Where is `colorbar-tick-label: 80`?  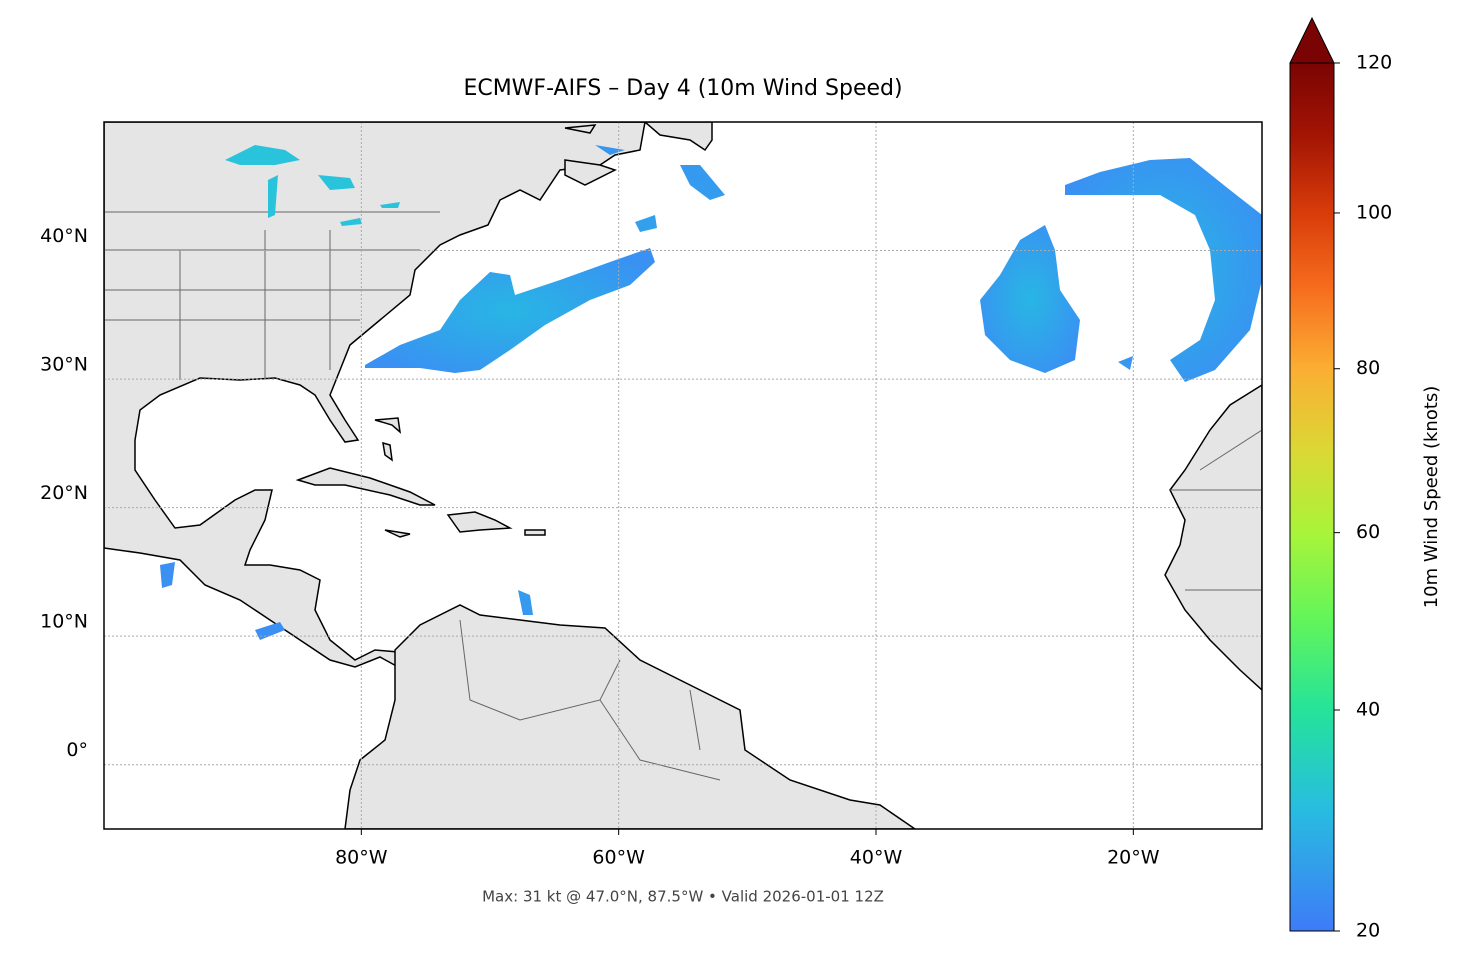 colorbar-tick-label: 80 is located at coordinates (1368, 368).